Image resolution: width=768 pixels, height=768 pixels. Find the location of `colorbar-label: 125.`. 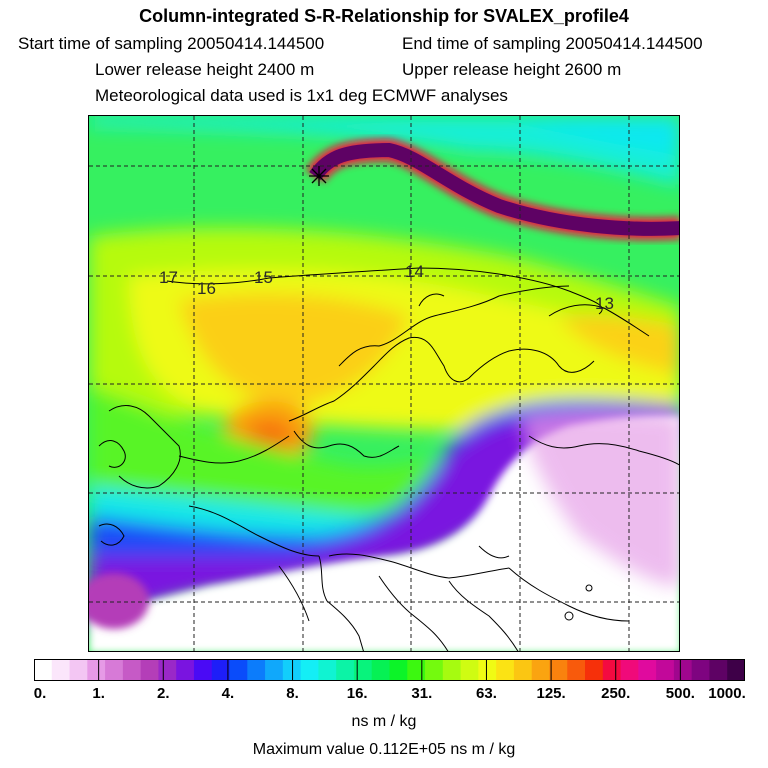

colorbar-label: 125. is located at coordinates (551, 693).